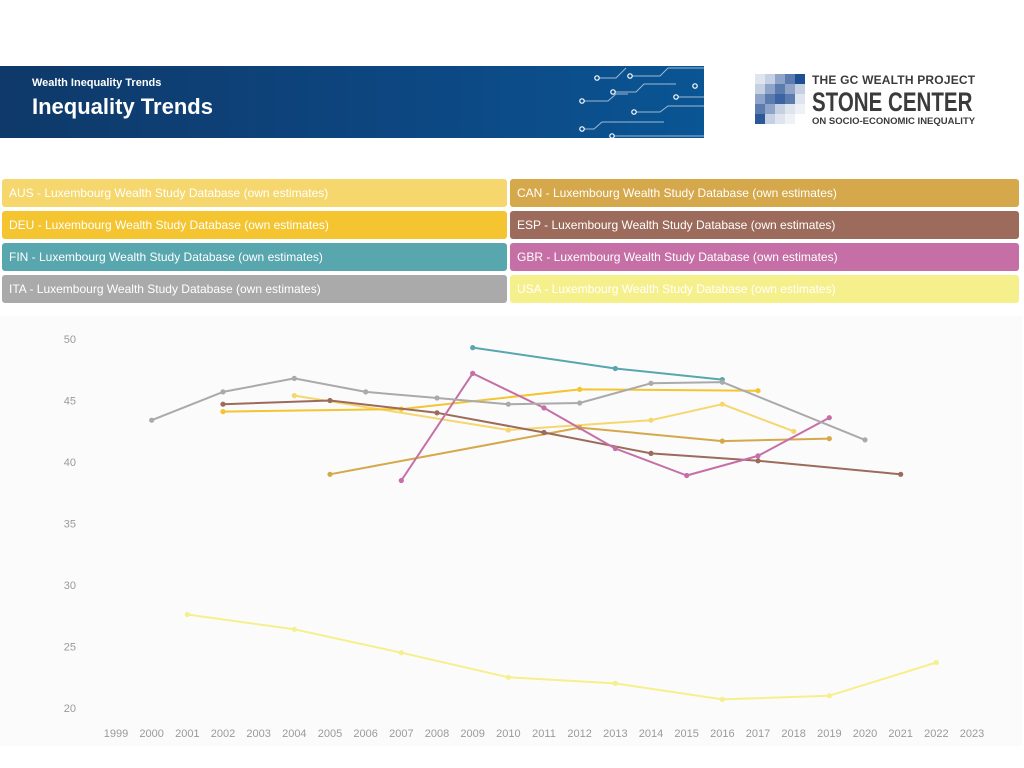 The height and width of the screenshot is (768, 1024). Describe the element at coordinates (223, 734) in the screenshot. I see `x-tick-label: 2002` at that location.